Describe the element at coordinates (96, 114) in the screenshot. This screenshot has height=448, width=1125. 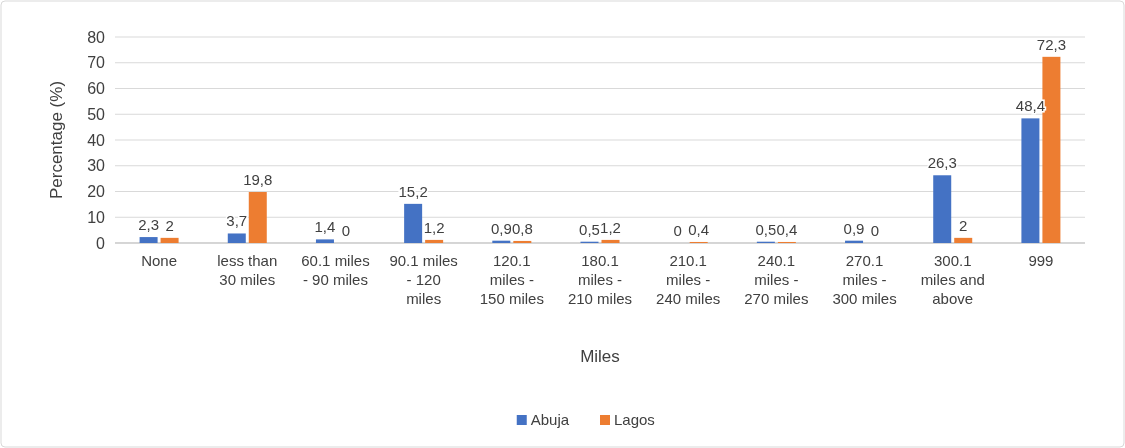
I see `y-tick-label: 50` at that location.